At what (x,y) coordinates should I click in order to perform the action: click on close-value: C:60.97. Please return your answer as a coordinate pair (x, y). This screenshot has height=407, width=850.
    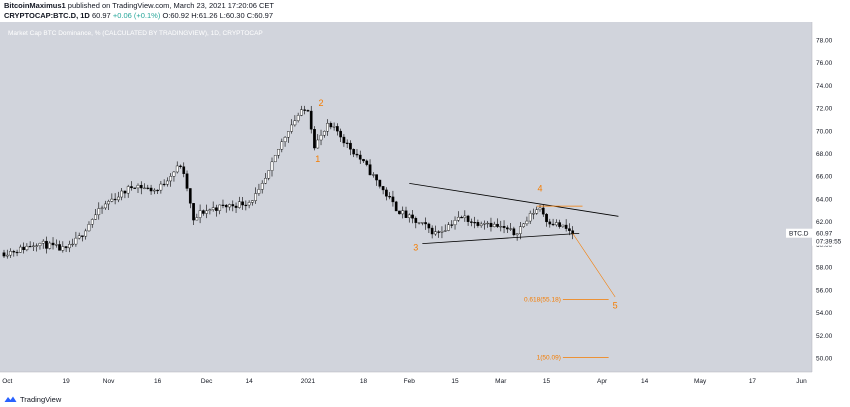
    Looking at the image, I should click on (259, 15).